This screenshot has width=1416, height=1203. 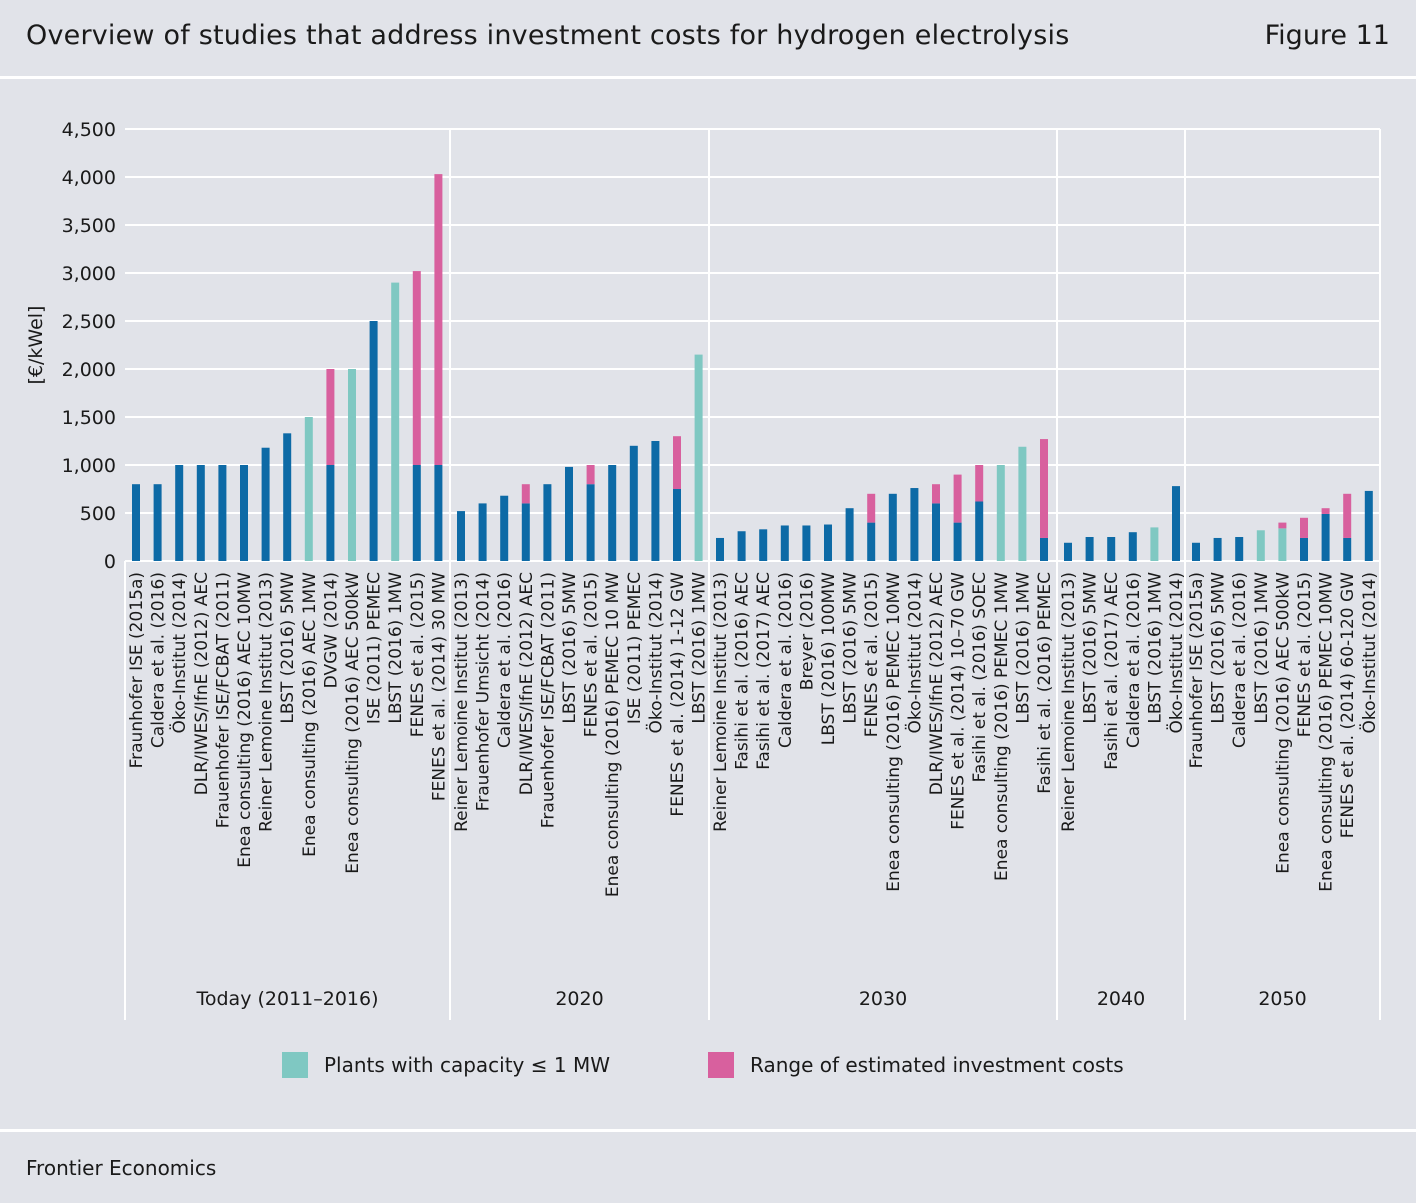 I want to click on x-tick-label: Fasihi et al. (2016) PEMEC, so click(x=1045, y=683).